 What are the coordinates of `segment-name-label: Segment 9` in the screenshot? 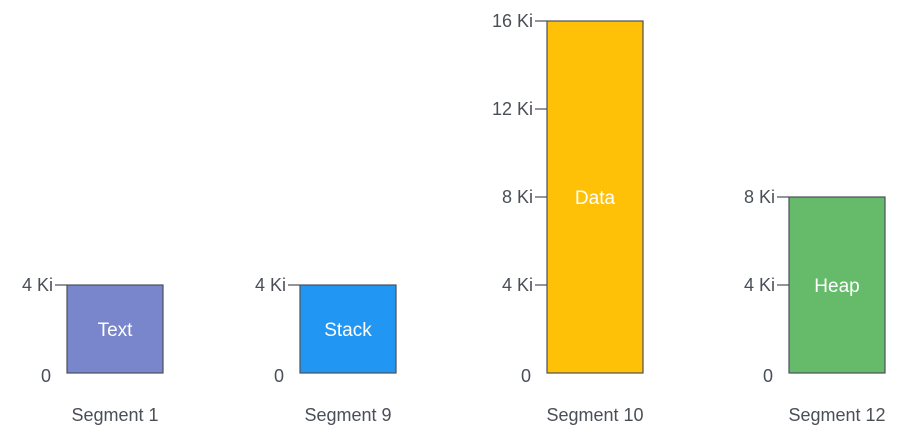 It's located at (347, 415).